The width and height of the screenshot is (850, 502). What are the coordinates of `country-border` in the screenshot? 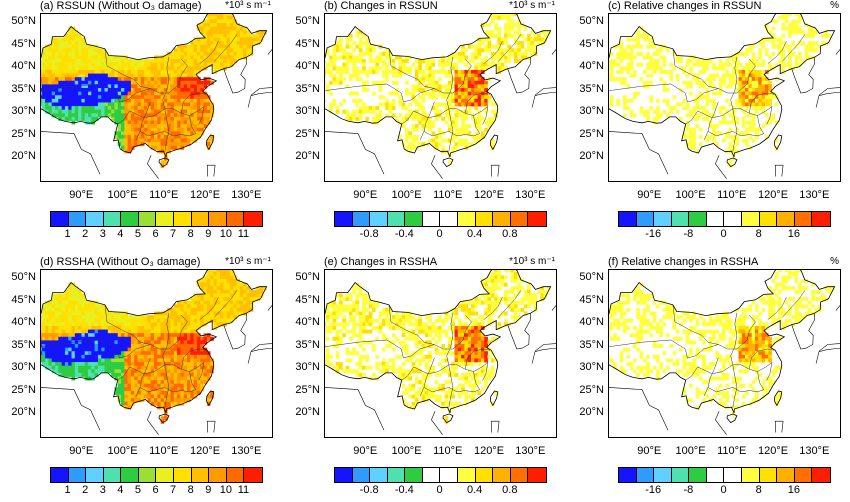 It's located at (722, 86).